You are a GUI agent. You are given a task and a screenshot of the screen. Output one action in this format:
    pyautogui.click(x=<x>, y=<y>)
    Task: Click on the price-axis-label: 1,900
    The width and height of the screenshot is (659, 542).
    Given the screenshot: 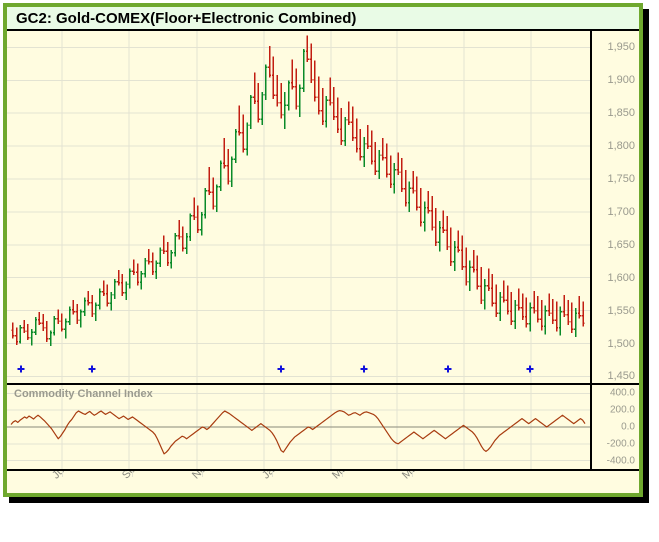 What is the action you would take?
    pyautogui.click(x=621, y=80)
    